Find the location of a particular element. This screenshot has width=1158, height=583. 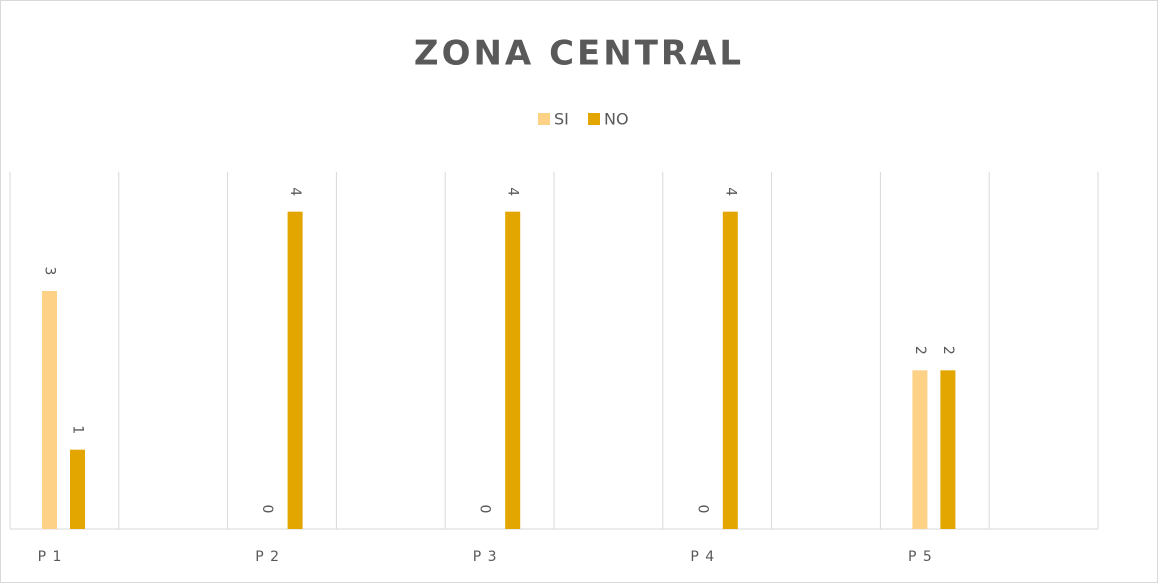

data-label: 3 is located at coordinates (50, 271).